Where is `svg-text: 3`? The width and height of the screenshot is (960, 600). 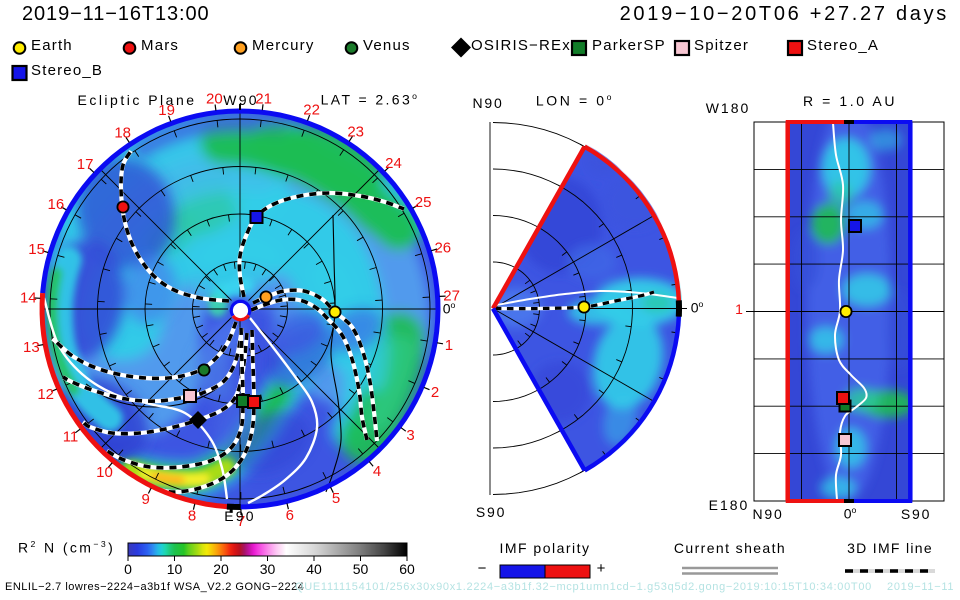
svg-text: 3 is located at coordinates (410, 435).